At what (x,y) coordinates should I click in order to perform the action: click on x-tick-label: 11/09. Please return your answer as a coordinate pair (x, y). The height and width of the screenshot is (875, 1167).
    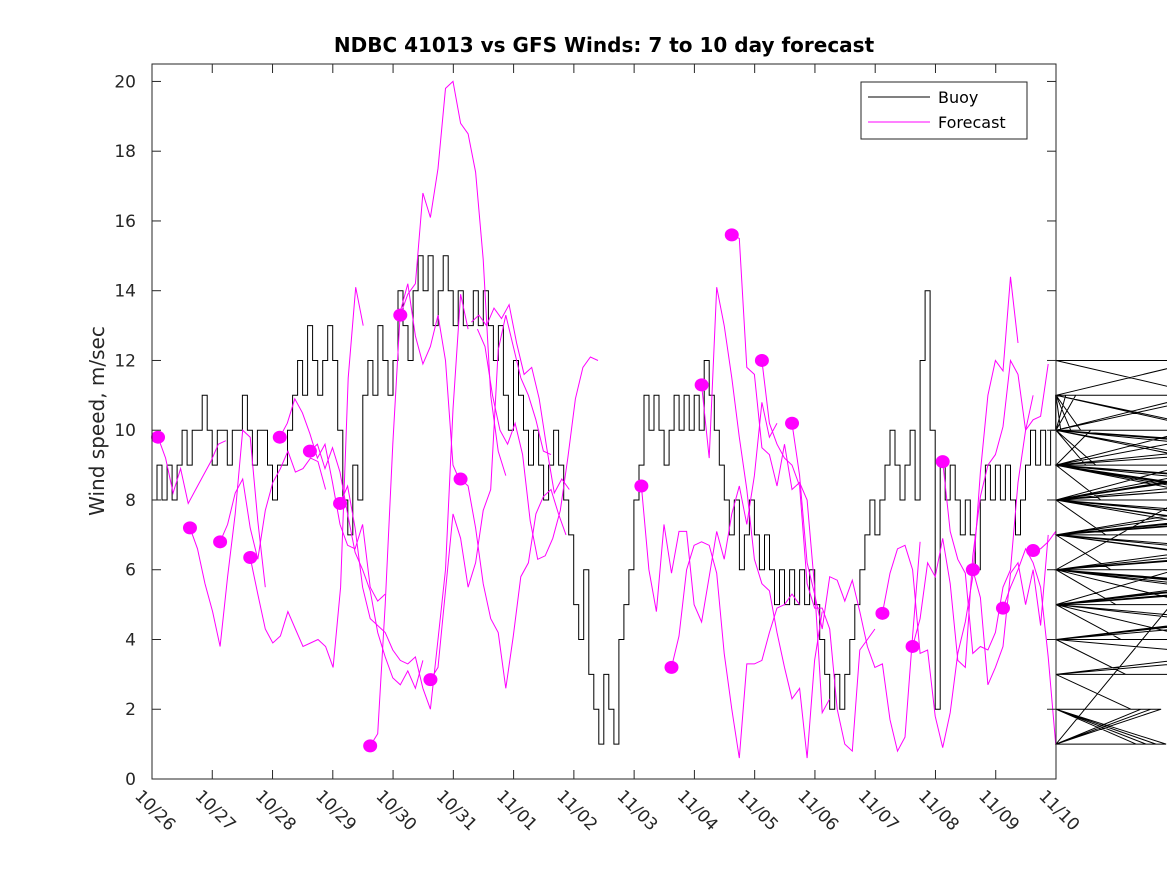
    Looking at the image, I should click on (998, 810).